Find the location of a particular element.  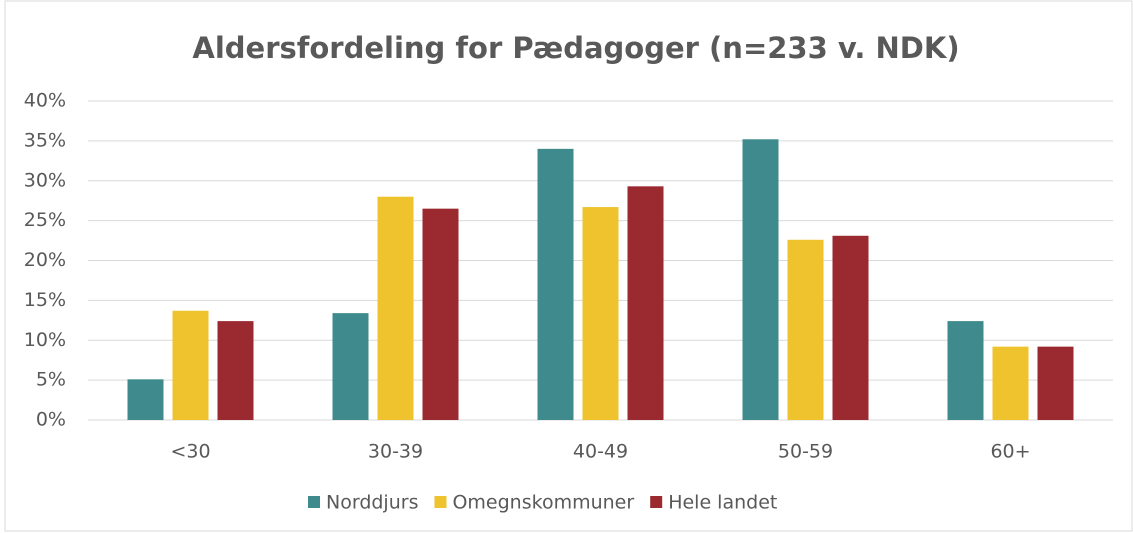

x-tick-label: 30-39 is located at coordinates (395, 452).